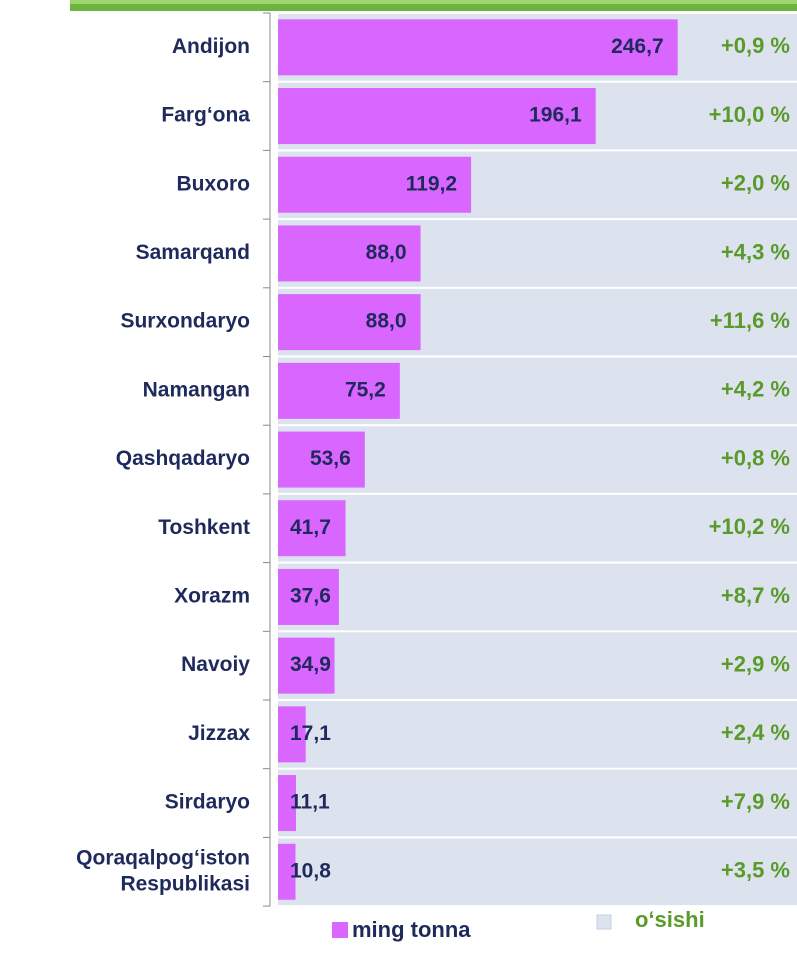  I want to click on growth-label: +7,9 %, so click(755, 801).